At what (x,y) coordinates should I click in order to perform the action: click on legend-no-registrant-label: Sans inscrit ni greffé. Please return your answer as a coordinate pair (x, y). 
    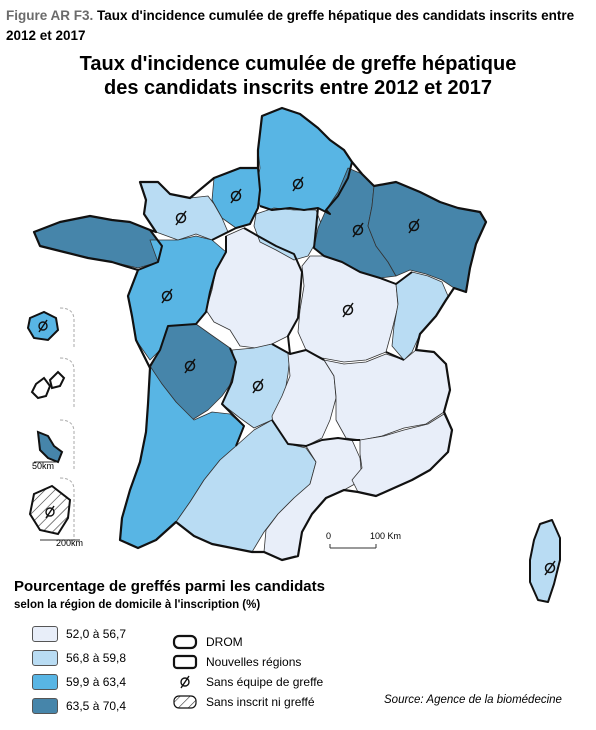
    Looking at the image, I should click on (260, 702).